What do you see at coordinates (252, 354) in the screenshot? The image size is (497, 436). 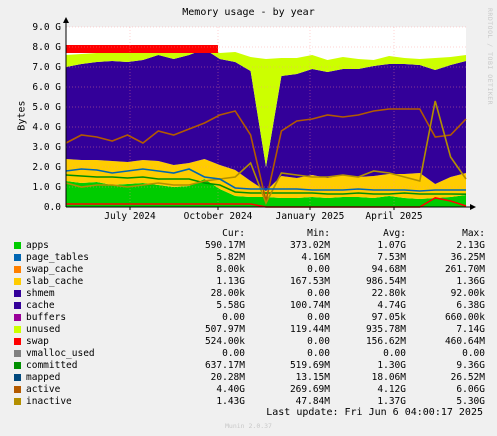 I see `legend-row-vmalloc-used: vmalloc_used 0.00 0.00 0.00 0.00` at bounding box center [252, 354].